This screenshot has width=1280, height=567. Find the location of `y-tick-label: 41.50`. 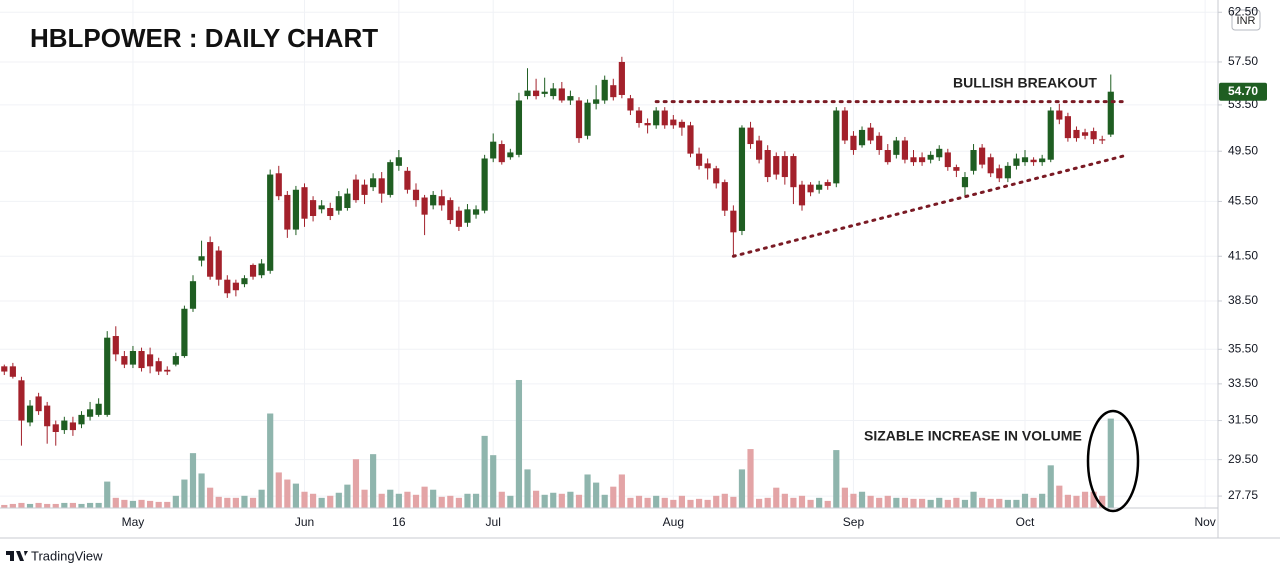

y-tick-label: 41.50 is located at coordinates (1243, 255).